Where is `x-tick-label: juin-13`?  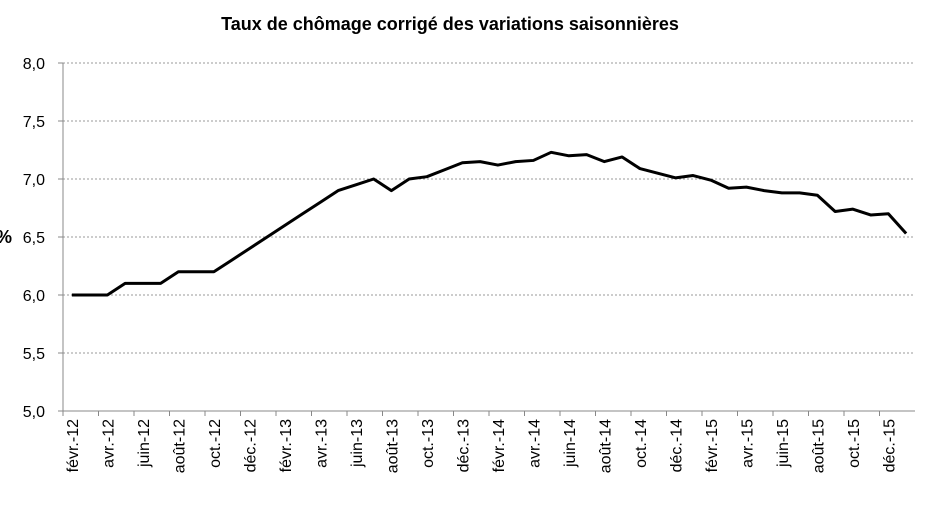
x-tick-label: juin-13 is located at coordinates (357, 443).